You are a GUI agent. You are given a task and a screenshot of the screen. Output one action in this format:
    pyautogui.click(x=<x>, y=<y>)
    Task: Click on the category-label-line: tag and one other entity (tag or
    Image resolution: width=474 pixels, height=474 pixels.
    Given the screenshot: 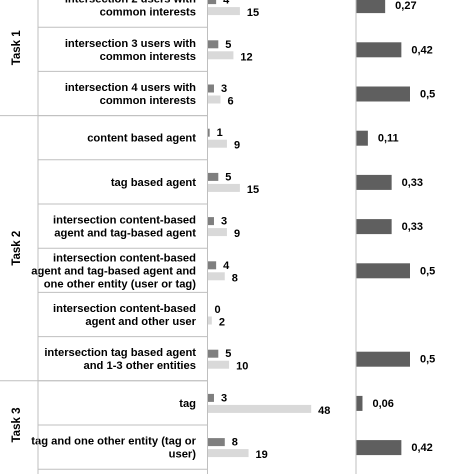 What is the action you would take?
    pyautogui.click(x=113, y=442)
    